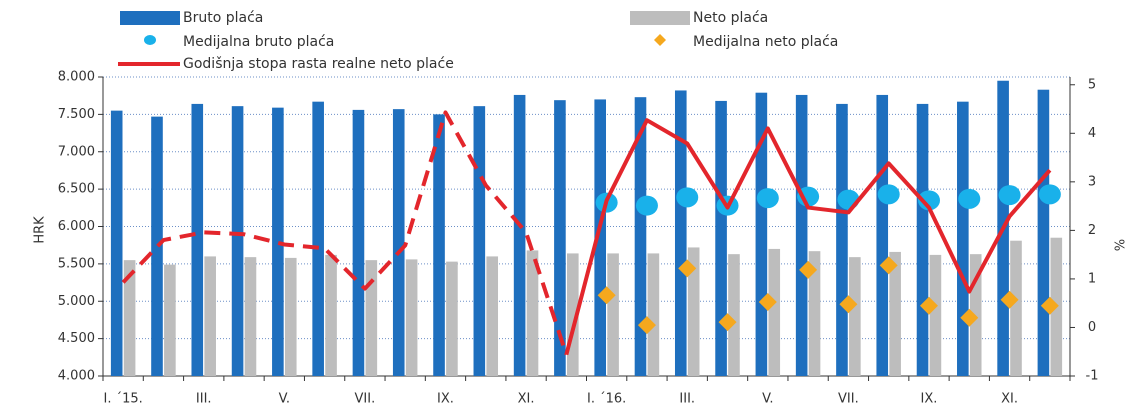  I want to click on y2-tick-label: 3, so click(1092, 181).